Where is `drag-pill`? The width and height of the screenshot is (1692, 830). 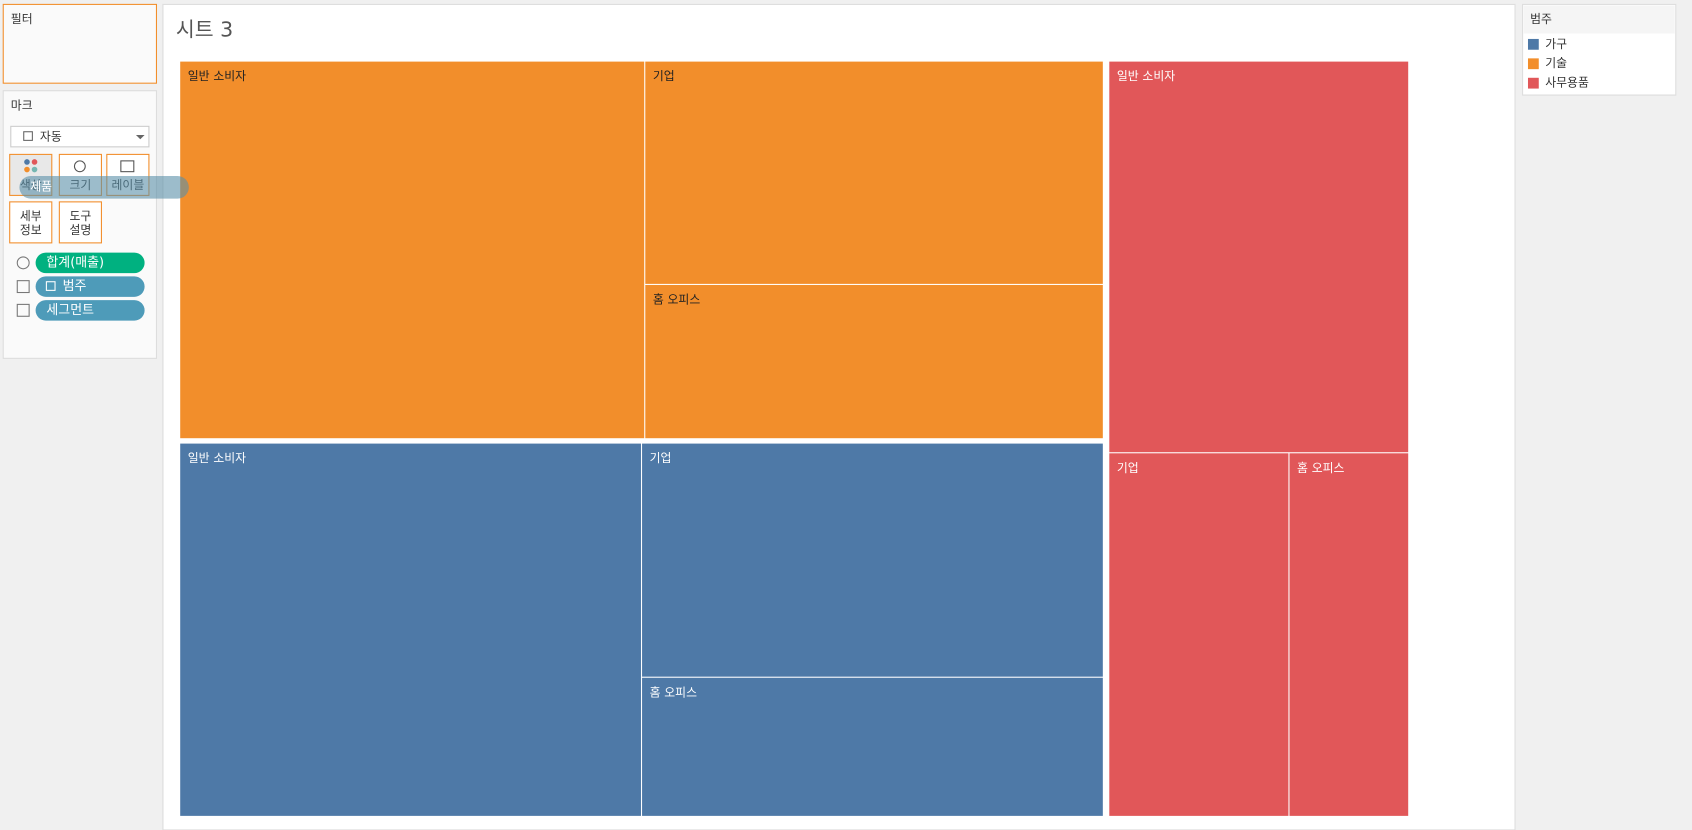
drag-pill is located at coordinates (104, 187).